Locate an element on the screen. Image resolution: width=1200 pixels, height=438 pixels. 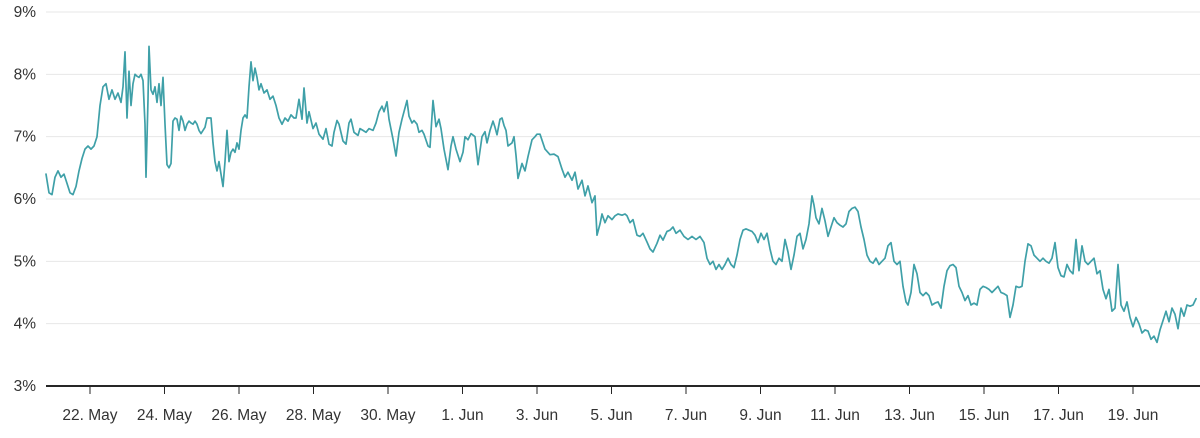
y-axis-label-3%: 3% is located at coordinates (25, 386).